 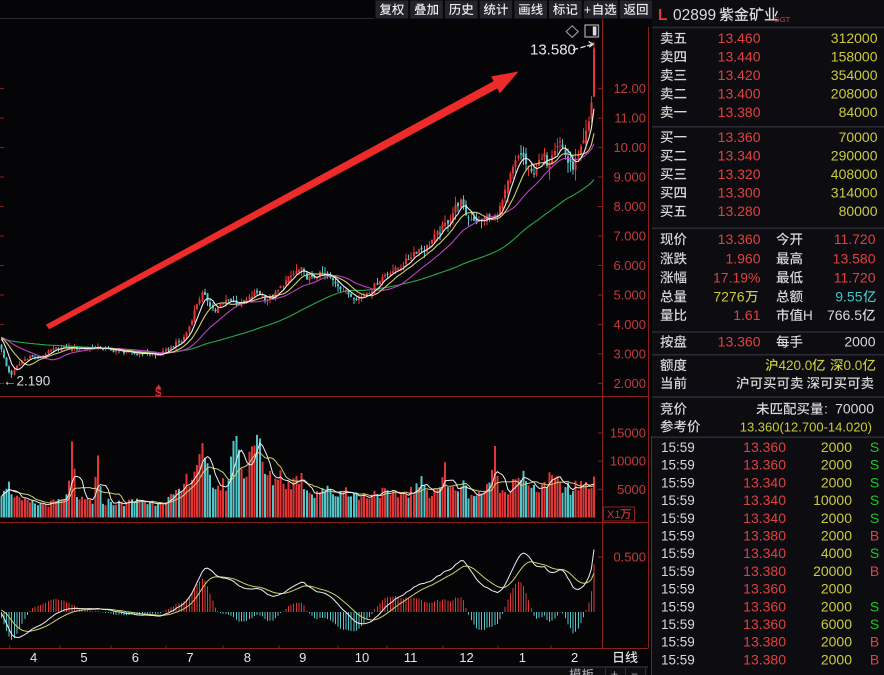 I want to click on svg-text: 13.460, so click(x=739, y=38).